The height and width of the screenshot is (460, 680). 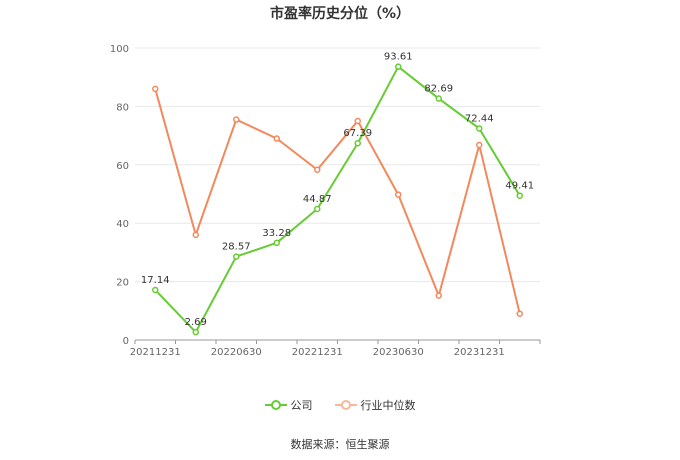 What do you see at coordinates (479, 352) in the screenshot?
I see `x-tick-label: 20231231` at bounding box center [479, 352].